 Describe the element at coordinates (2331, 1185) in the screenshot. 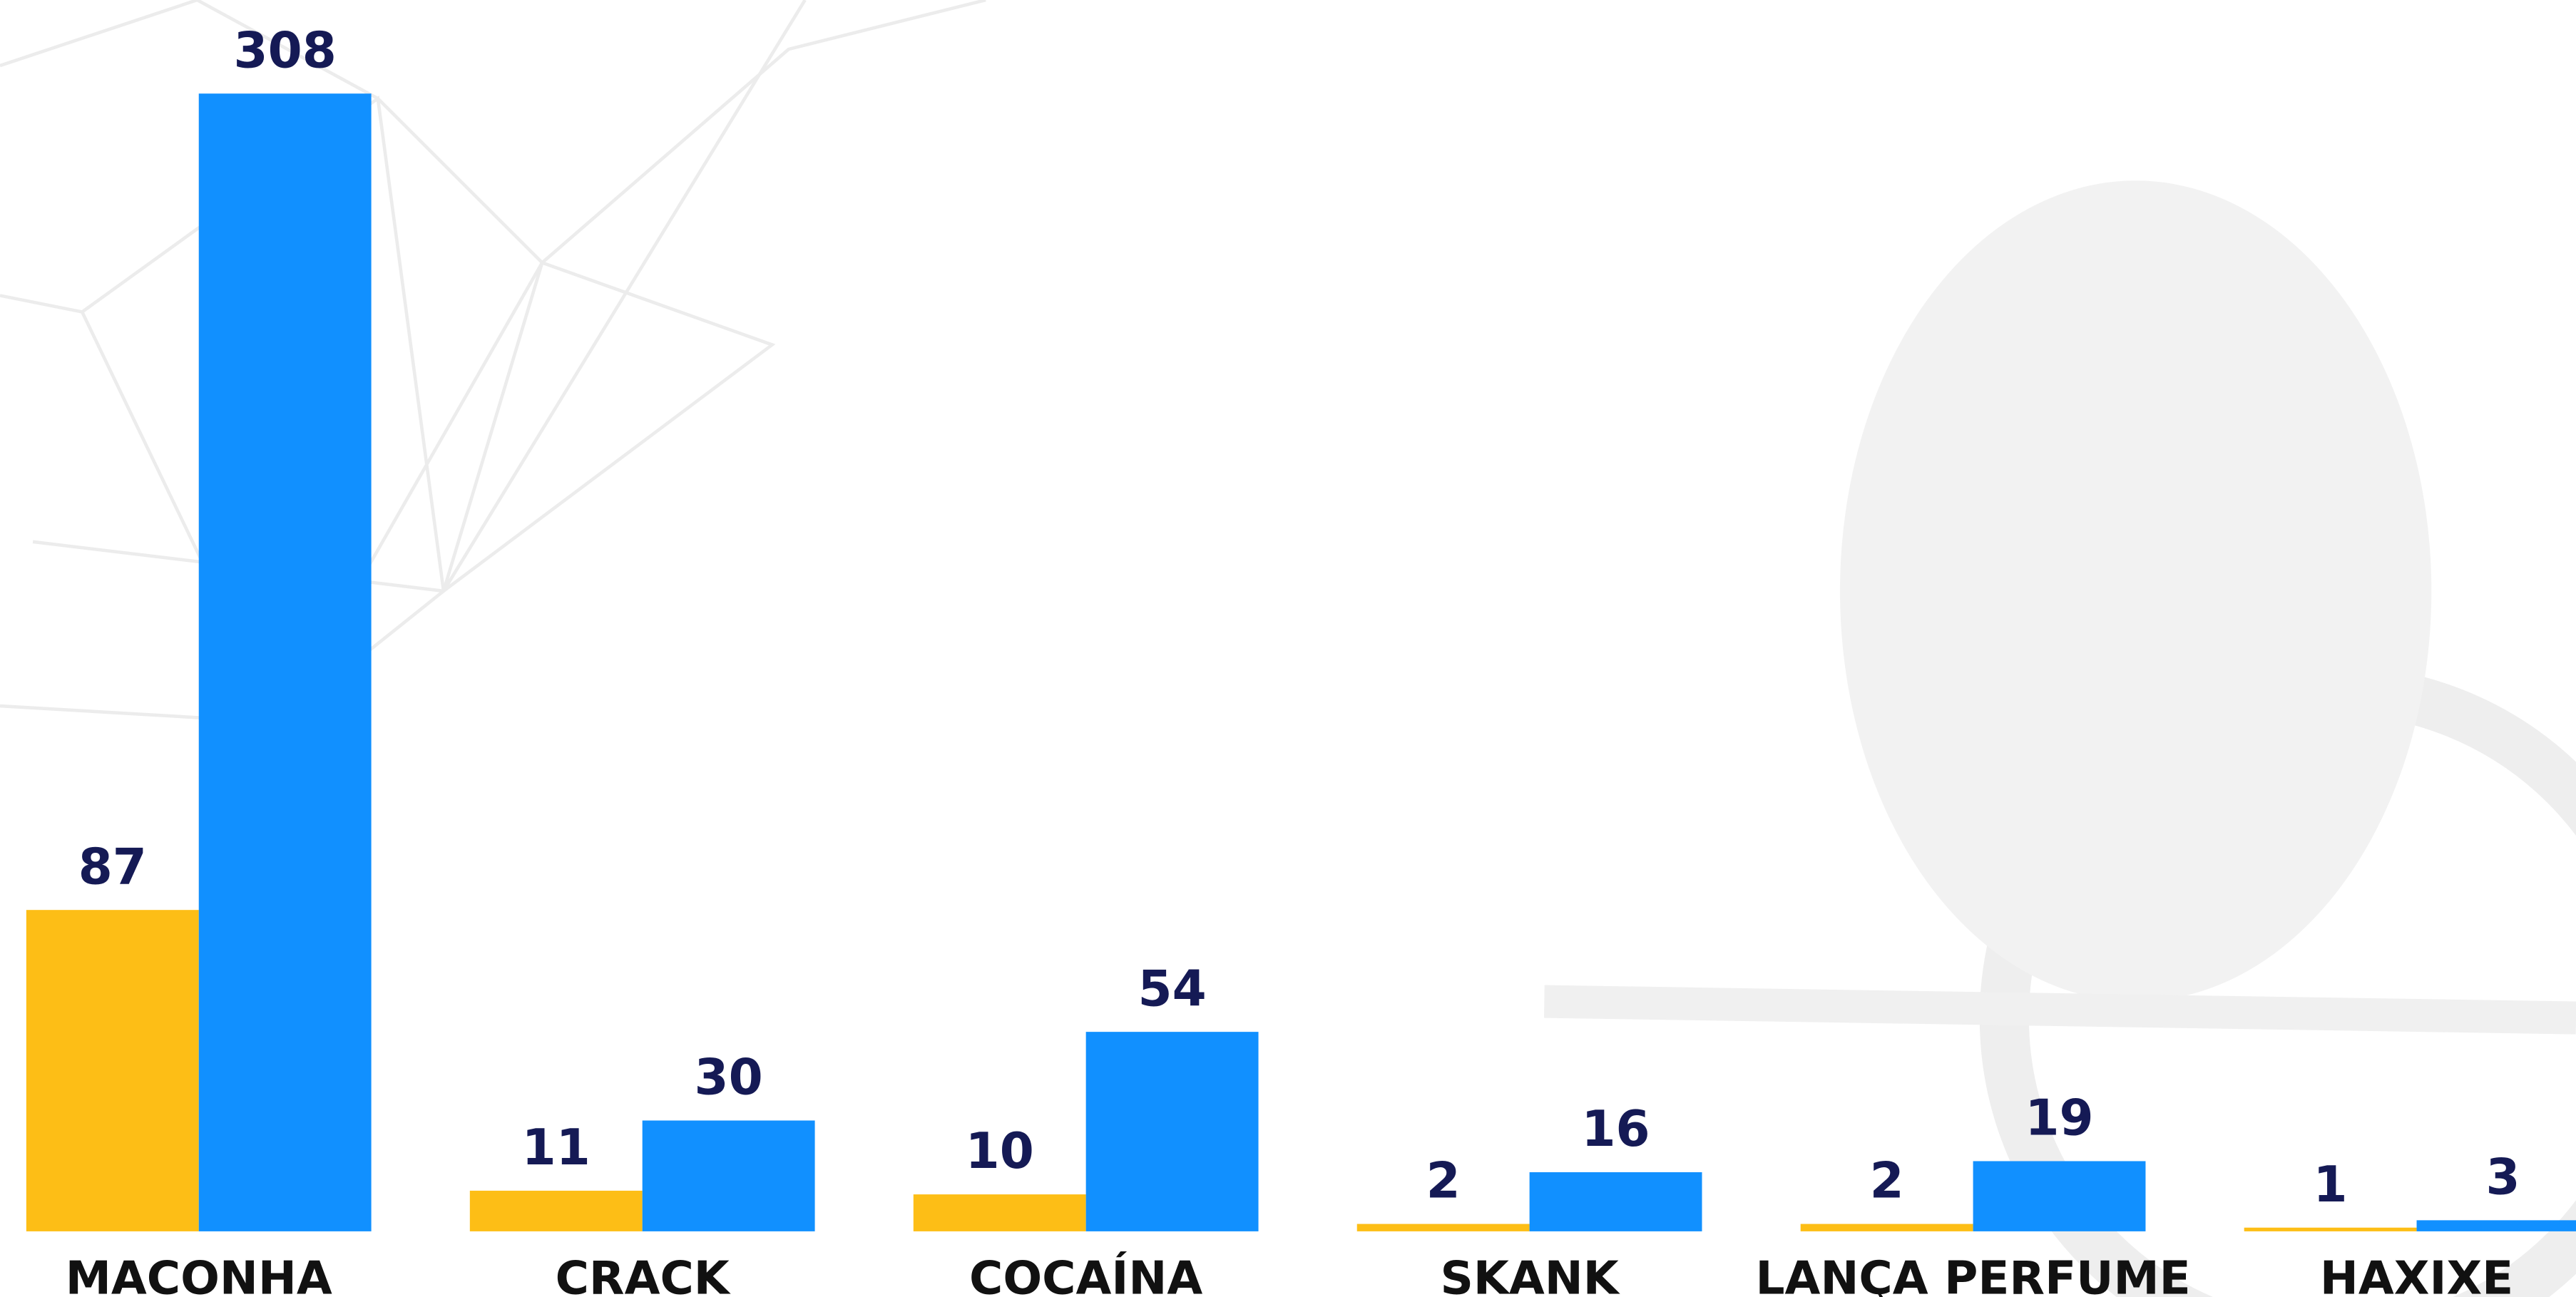

I see `value-label: 1` at that location.